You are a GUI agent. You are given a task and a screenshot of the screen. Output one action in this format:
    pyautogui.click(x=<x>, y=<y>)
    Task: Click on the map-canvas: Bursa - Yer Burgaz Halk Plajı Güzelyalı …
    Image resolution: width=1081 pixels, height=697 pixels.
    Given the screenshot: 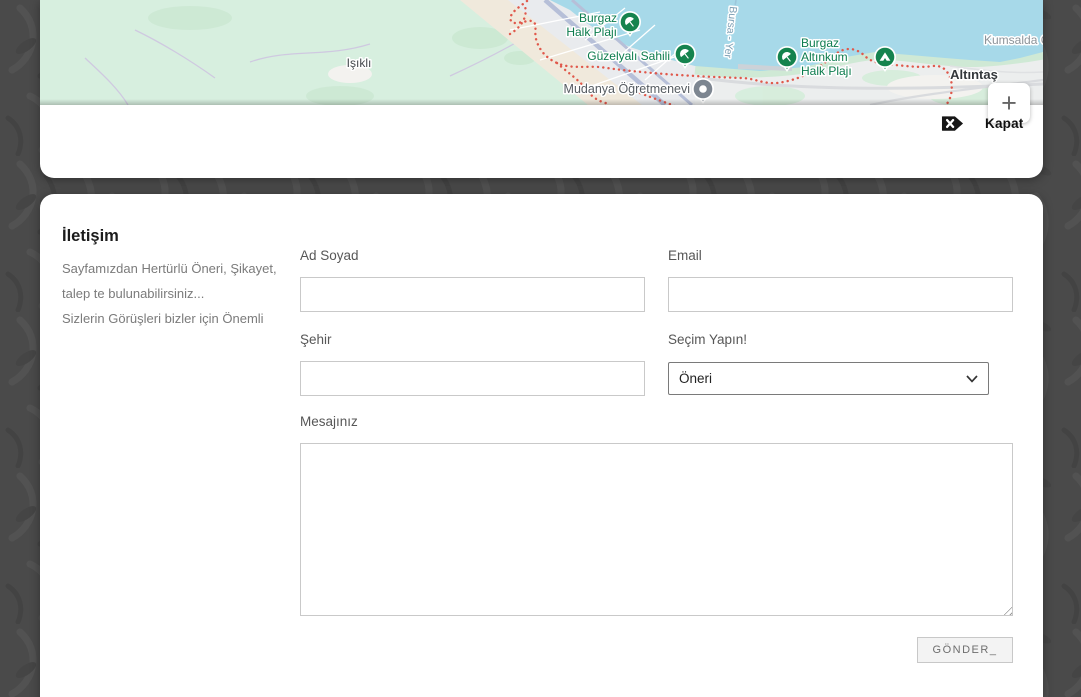 What is the action you would take?
    pyautogui.click(x=541, y=52)
    